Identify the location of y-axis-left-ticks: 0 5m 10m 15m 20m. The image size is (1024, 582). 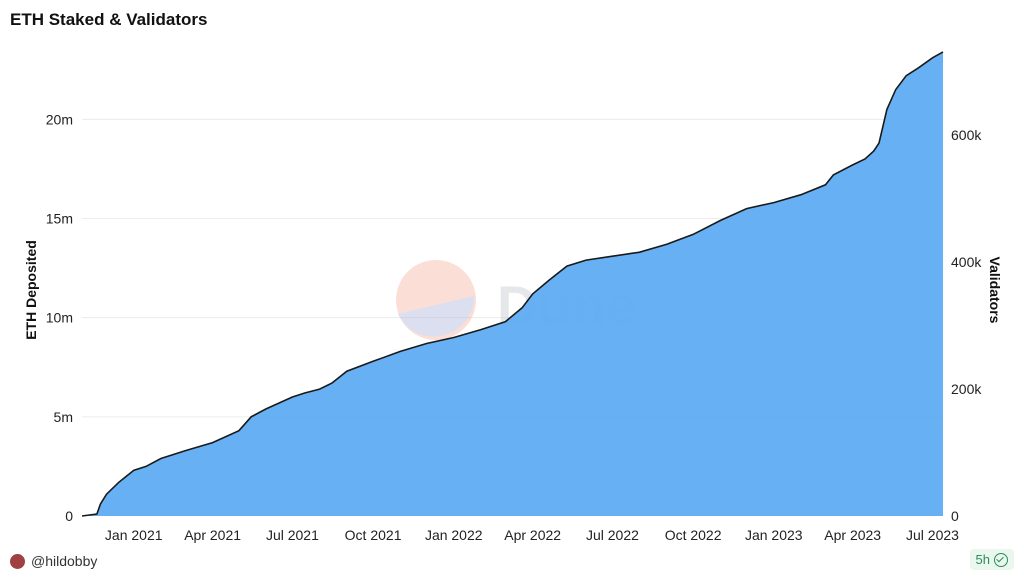
(59, 317).